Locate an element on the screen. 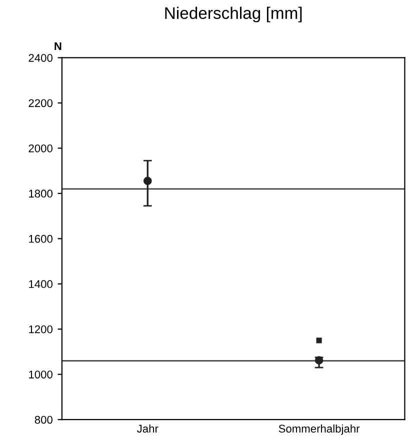 This screenshot has width=413, height=444. y-tick-label: 1400 is located at coordinates (40, 284).